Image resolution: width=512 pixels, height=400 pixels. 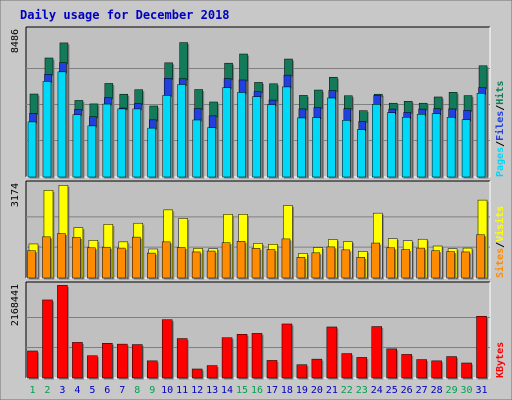 What do you see at coordinates (122, 390) in the screenshot?
I see `x-tick-label: 7` at bounding box center [122, 390].